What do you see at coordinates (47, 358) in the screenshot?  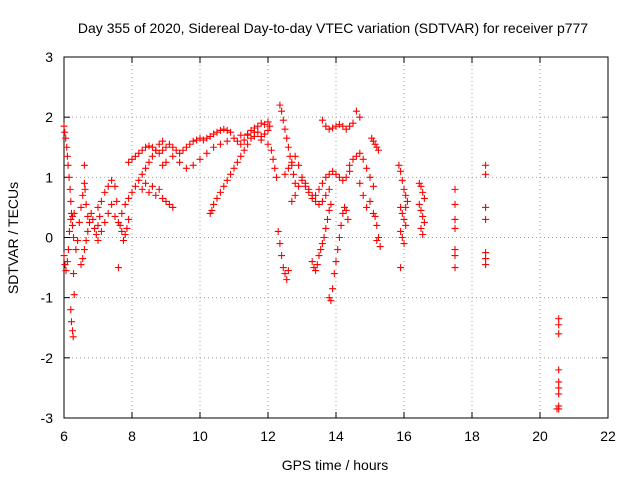 I see `y-tick-label: -2` at bounding box center [47, 358].